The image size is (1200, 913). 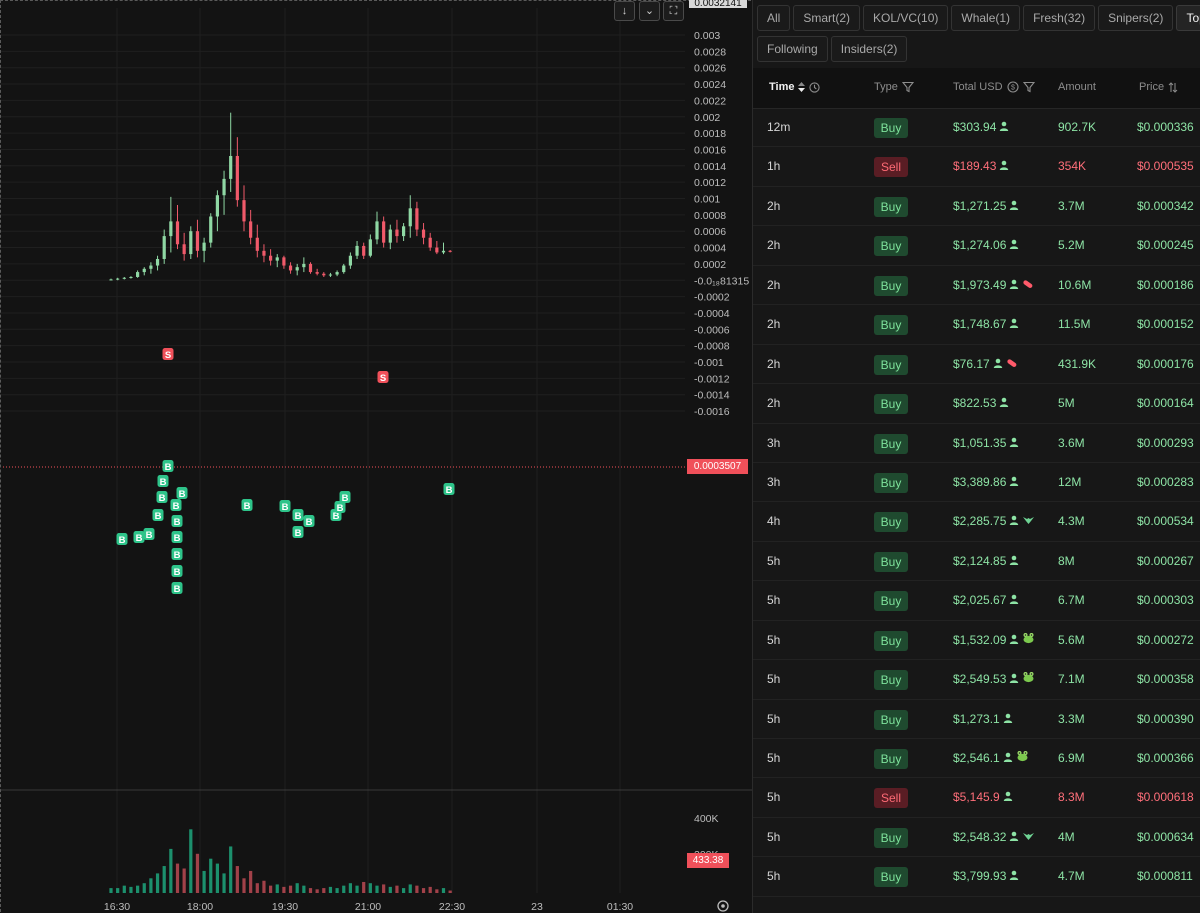 What do you see at coordinates (980, 876) in the screenshot?
I see `trade-usd-value: $3,799.93` at bounding box center [980, 876].